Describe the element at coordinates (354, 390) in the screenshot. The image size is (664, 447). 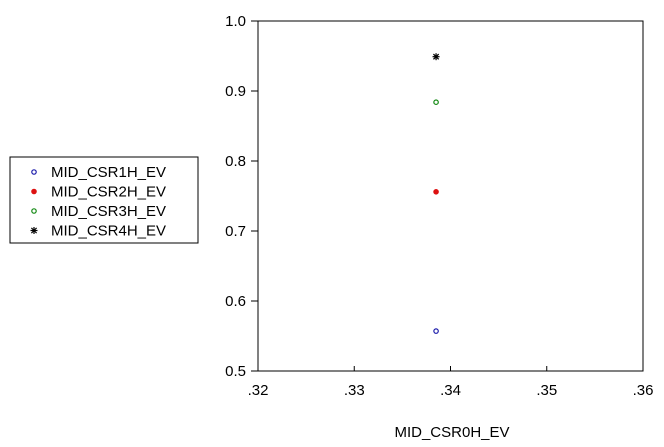
I see `x-tick-label: .33` at that location.